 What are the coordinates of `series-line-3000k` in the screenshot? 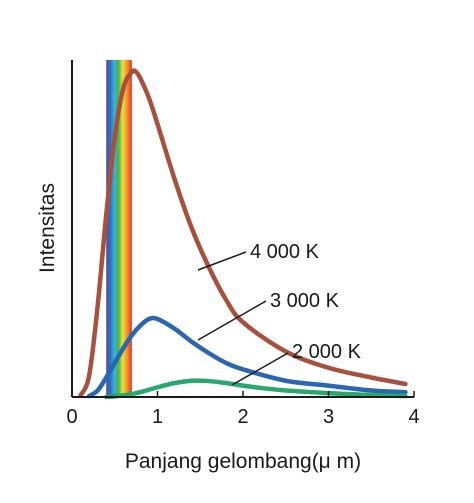 It's located at (247, 357).